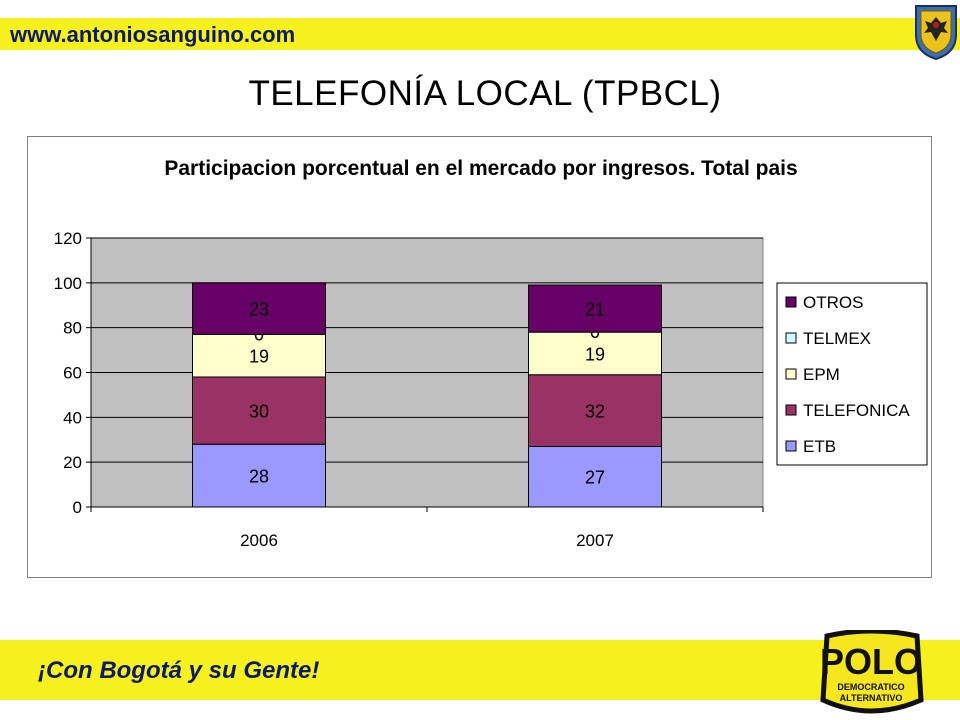  I want to click on data-label-etb-2006: 28, so click(259, 477).